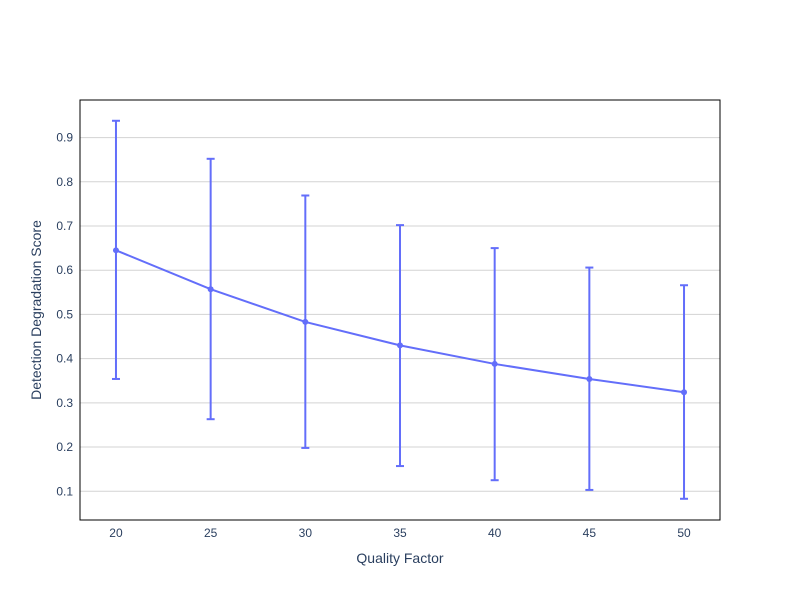  I want to click on y-tick-label: 0.6, so click(64, 270).